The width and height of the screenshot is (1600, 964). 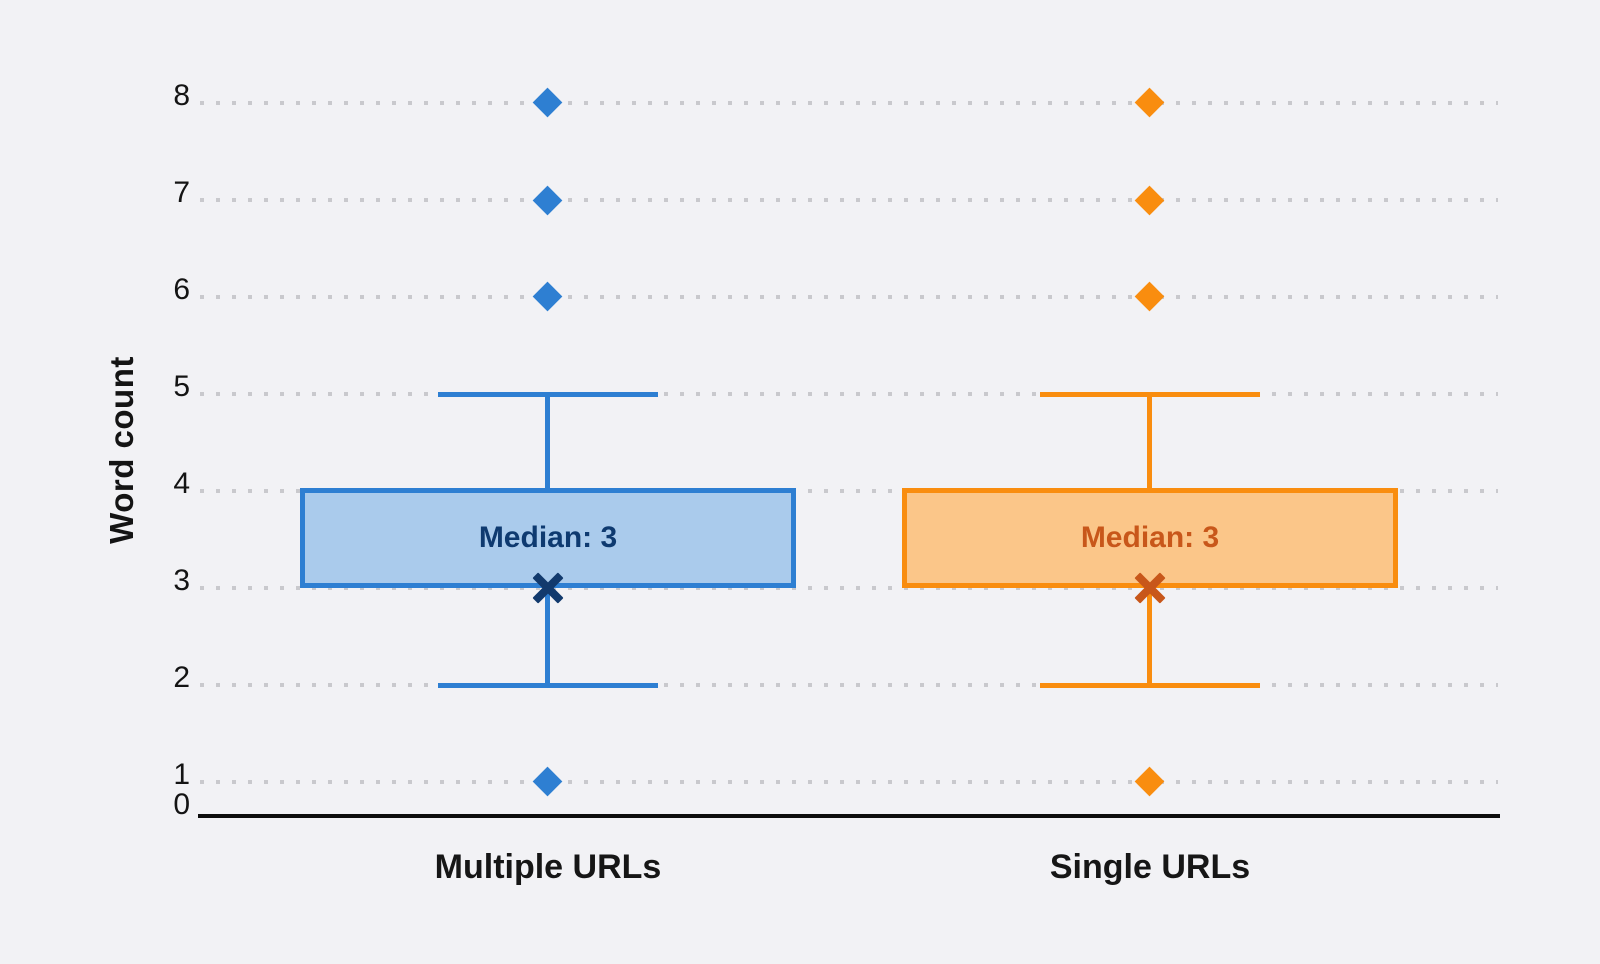 I want to click on box-single-urls: Median: 3, so click(x=1150, y=538).